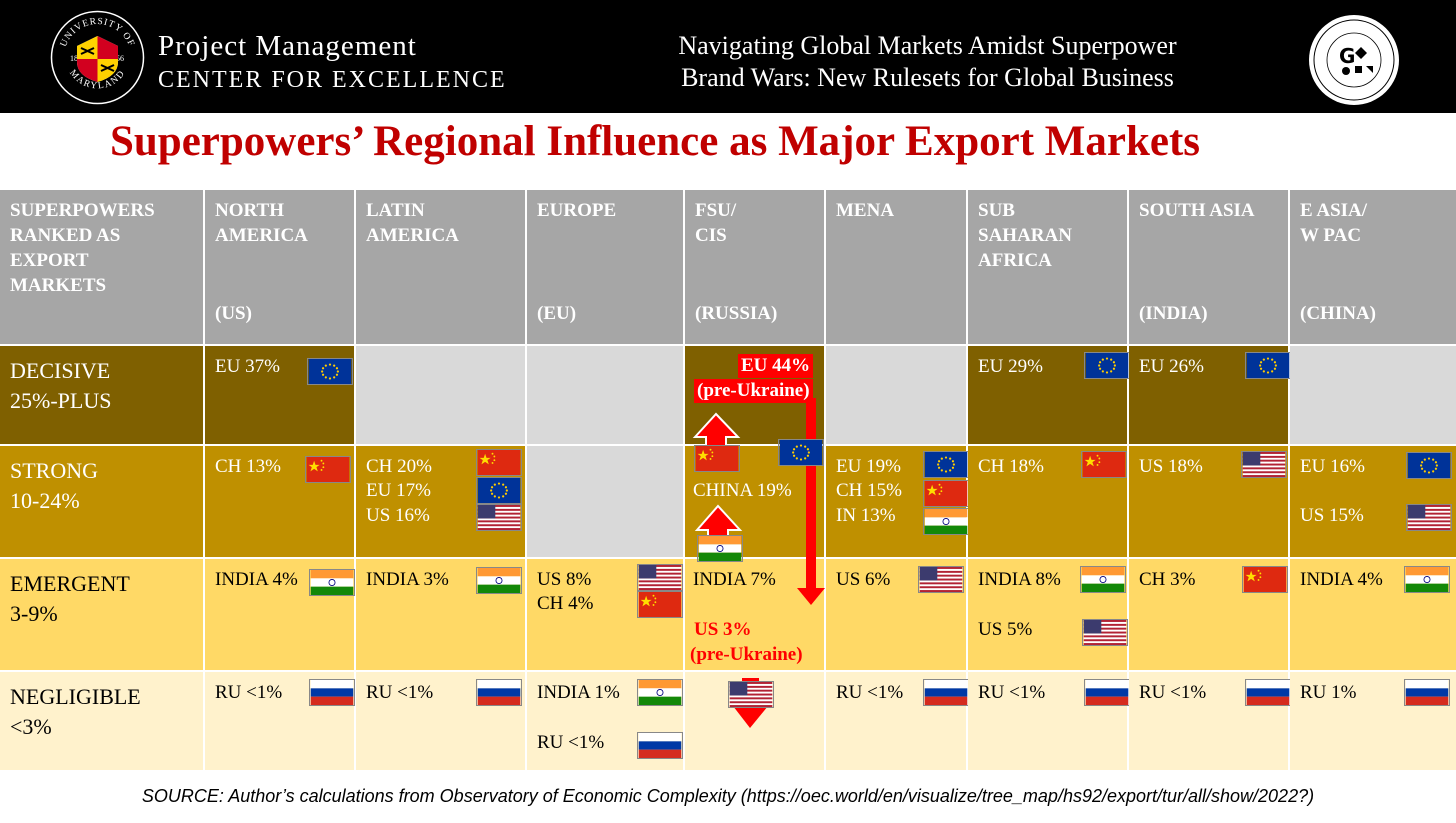 This screenshot has width=1456, height=823. Describe the element at coordinates (723, 629) in the screenshot. I see `fsu-us-pre-ukraine-share: US 3%` at that location.